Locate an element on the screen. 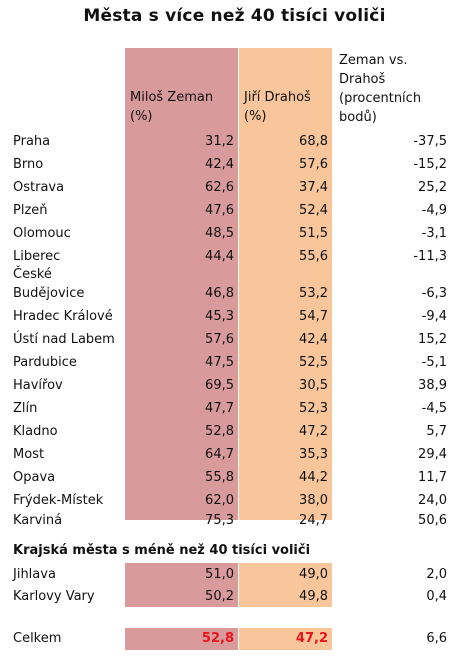  zeman-value: 55,8 is located at coordinates (219, 477).